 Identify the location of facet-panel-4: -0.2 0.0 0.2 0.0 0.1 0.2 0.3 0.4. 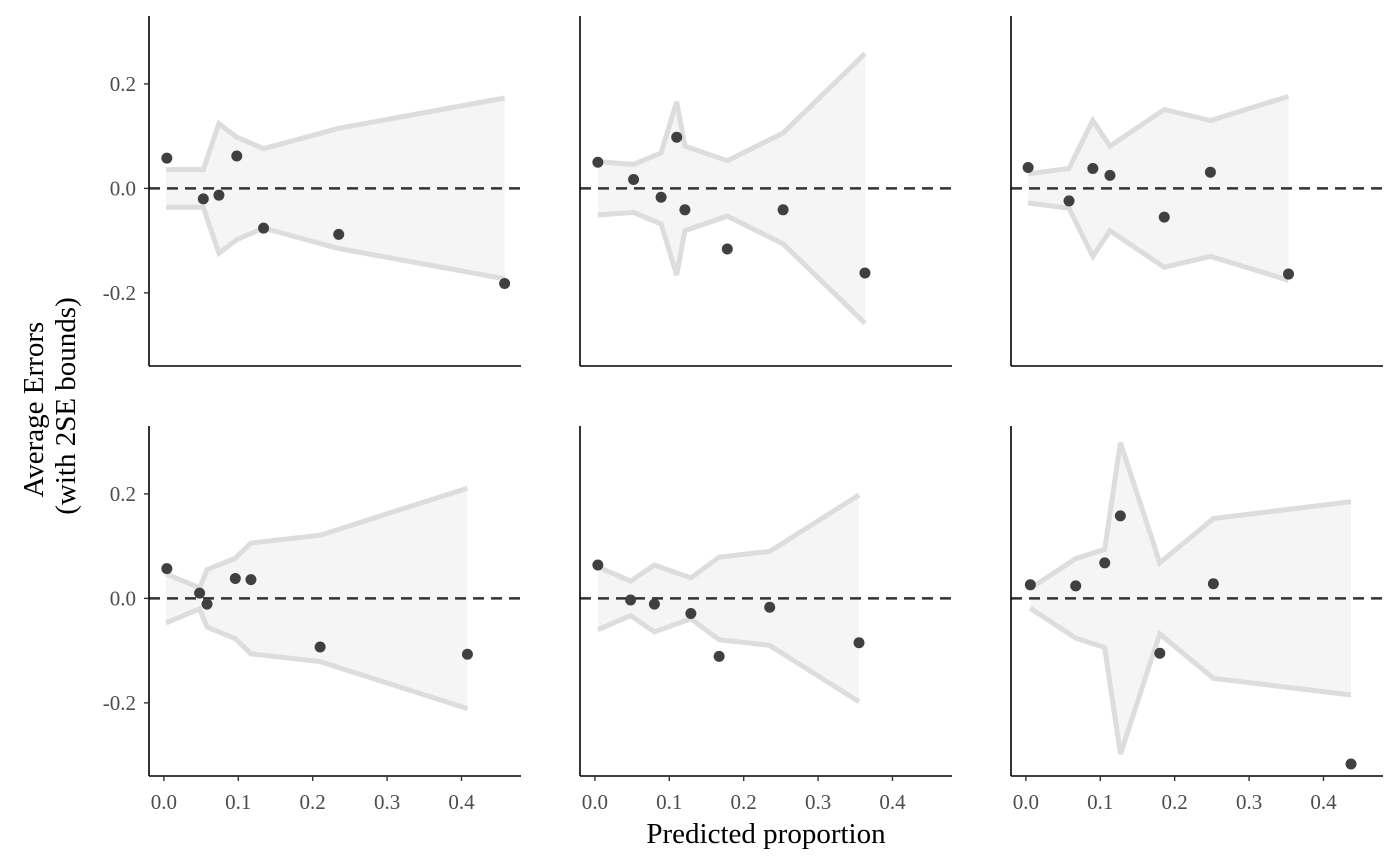
(312, 620).